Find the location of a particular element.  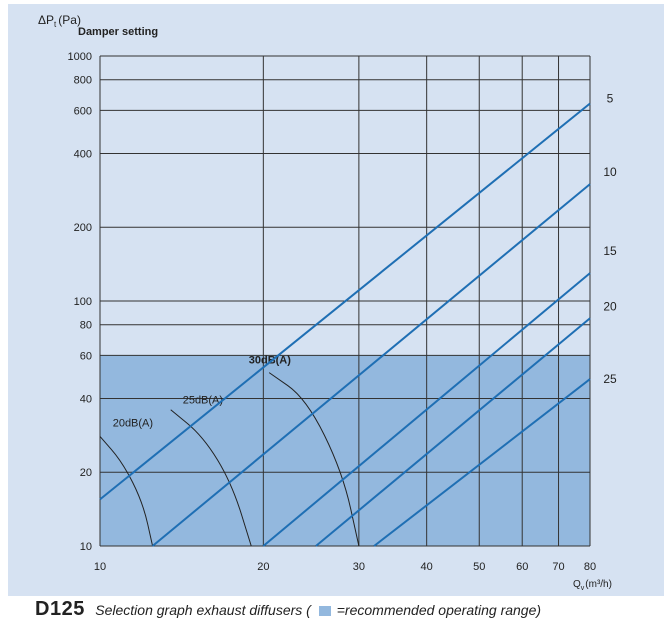

x-tick-label: 20 is located at coordinates (263, 567).